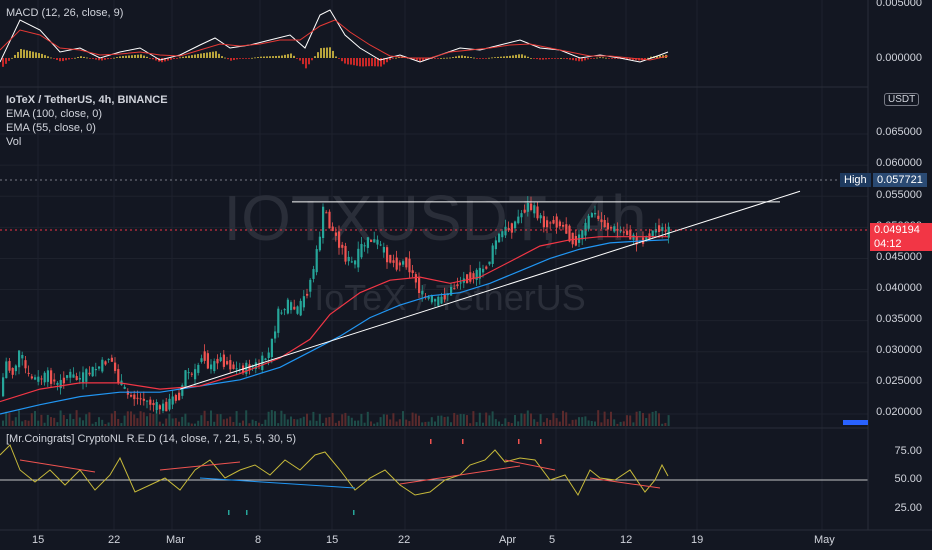 The image size is (932, 550). What do you see at coordinates (899, 195) in the screenshot?
I see `price-label-0055: 0.055000` at bounding box center [899, 195].